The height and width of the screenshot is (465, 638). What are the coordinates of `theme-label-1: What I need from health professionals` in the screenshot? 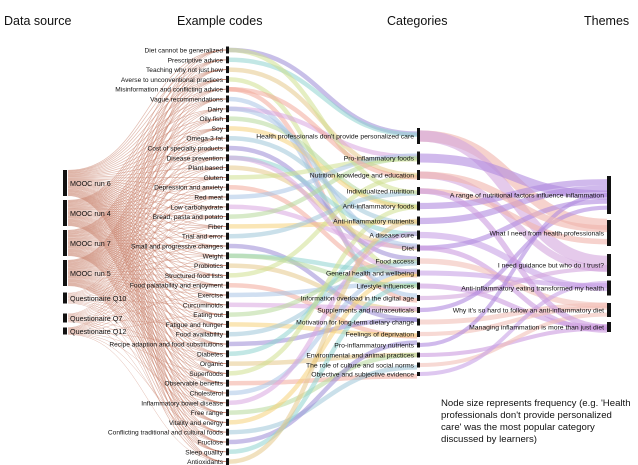 It's located at (547, 234).